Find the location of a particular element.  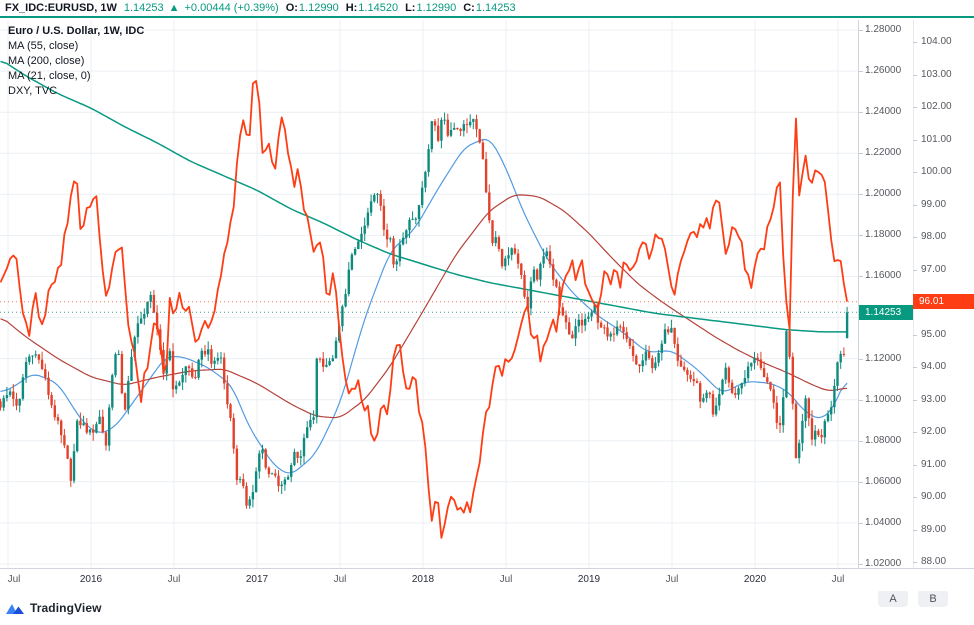

last-price: 1.14253 is located at coordinates (143, 8).